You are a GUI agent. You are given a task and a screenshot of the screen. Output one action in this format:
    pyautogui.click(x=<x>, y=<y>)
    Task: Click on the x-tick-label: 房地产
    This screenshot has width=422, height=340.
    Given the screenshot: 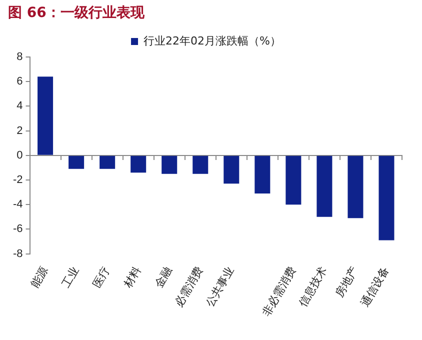 What is the action you would take?
    pyautogui.click(x=346, y=282)
    